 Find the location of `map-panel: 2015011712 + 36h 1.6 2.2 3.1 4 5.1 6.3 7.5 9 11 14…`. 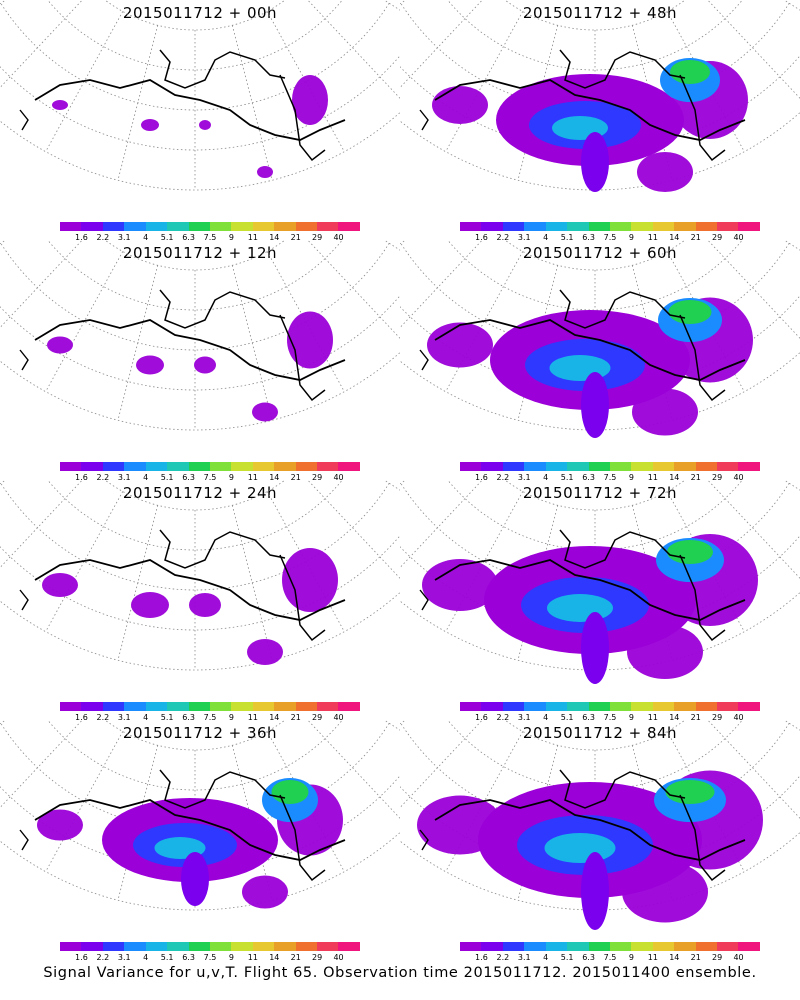

map-panel: 2015011712 + 36h 1.6 2.2 3.1 4 5.1 6.3 7.5 9 11 14… is located at coordinates (200, 841).